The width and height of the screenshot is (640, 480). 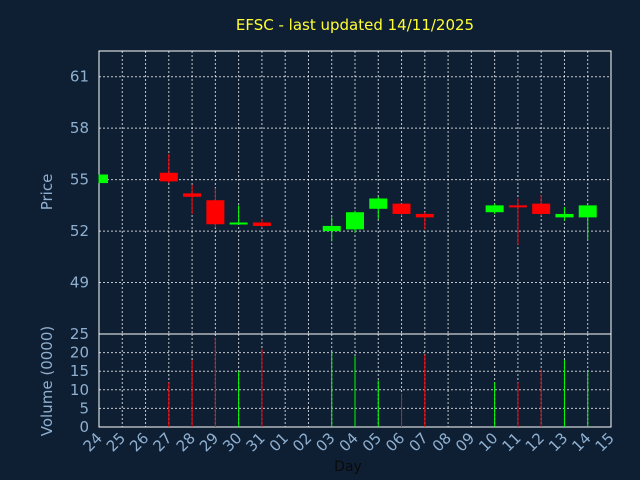 What do you see at coordinates (355, 25) in the screenshot?
I see `chart-title: EFSC - last updated 14/11/2025` at bounding box center [355, 25].